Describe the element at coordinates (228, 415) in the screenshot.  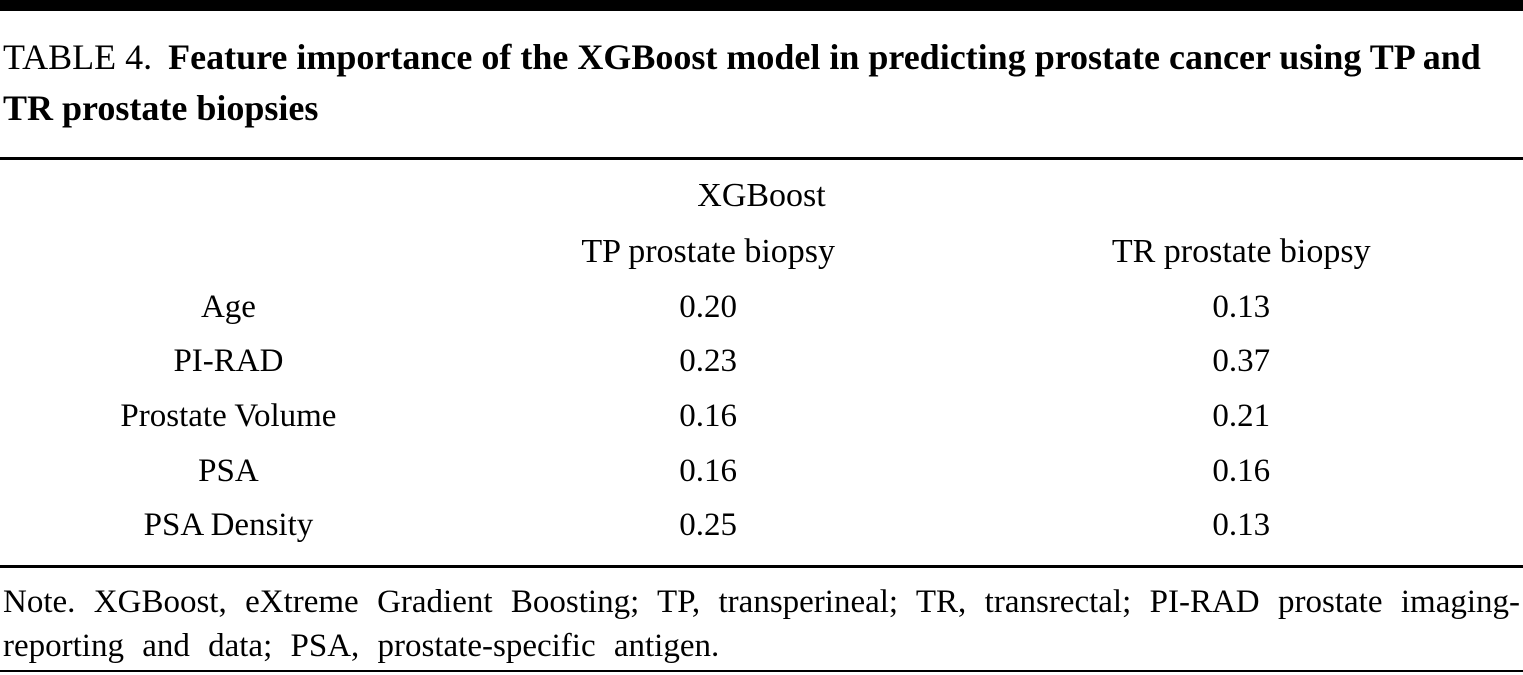
I see `feature-name: Prostate Volume` at that location.